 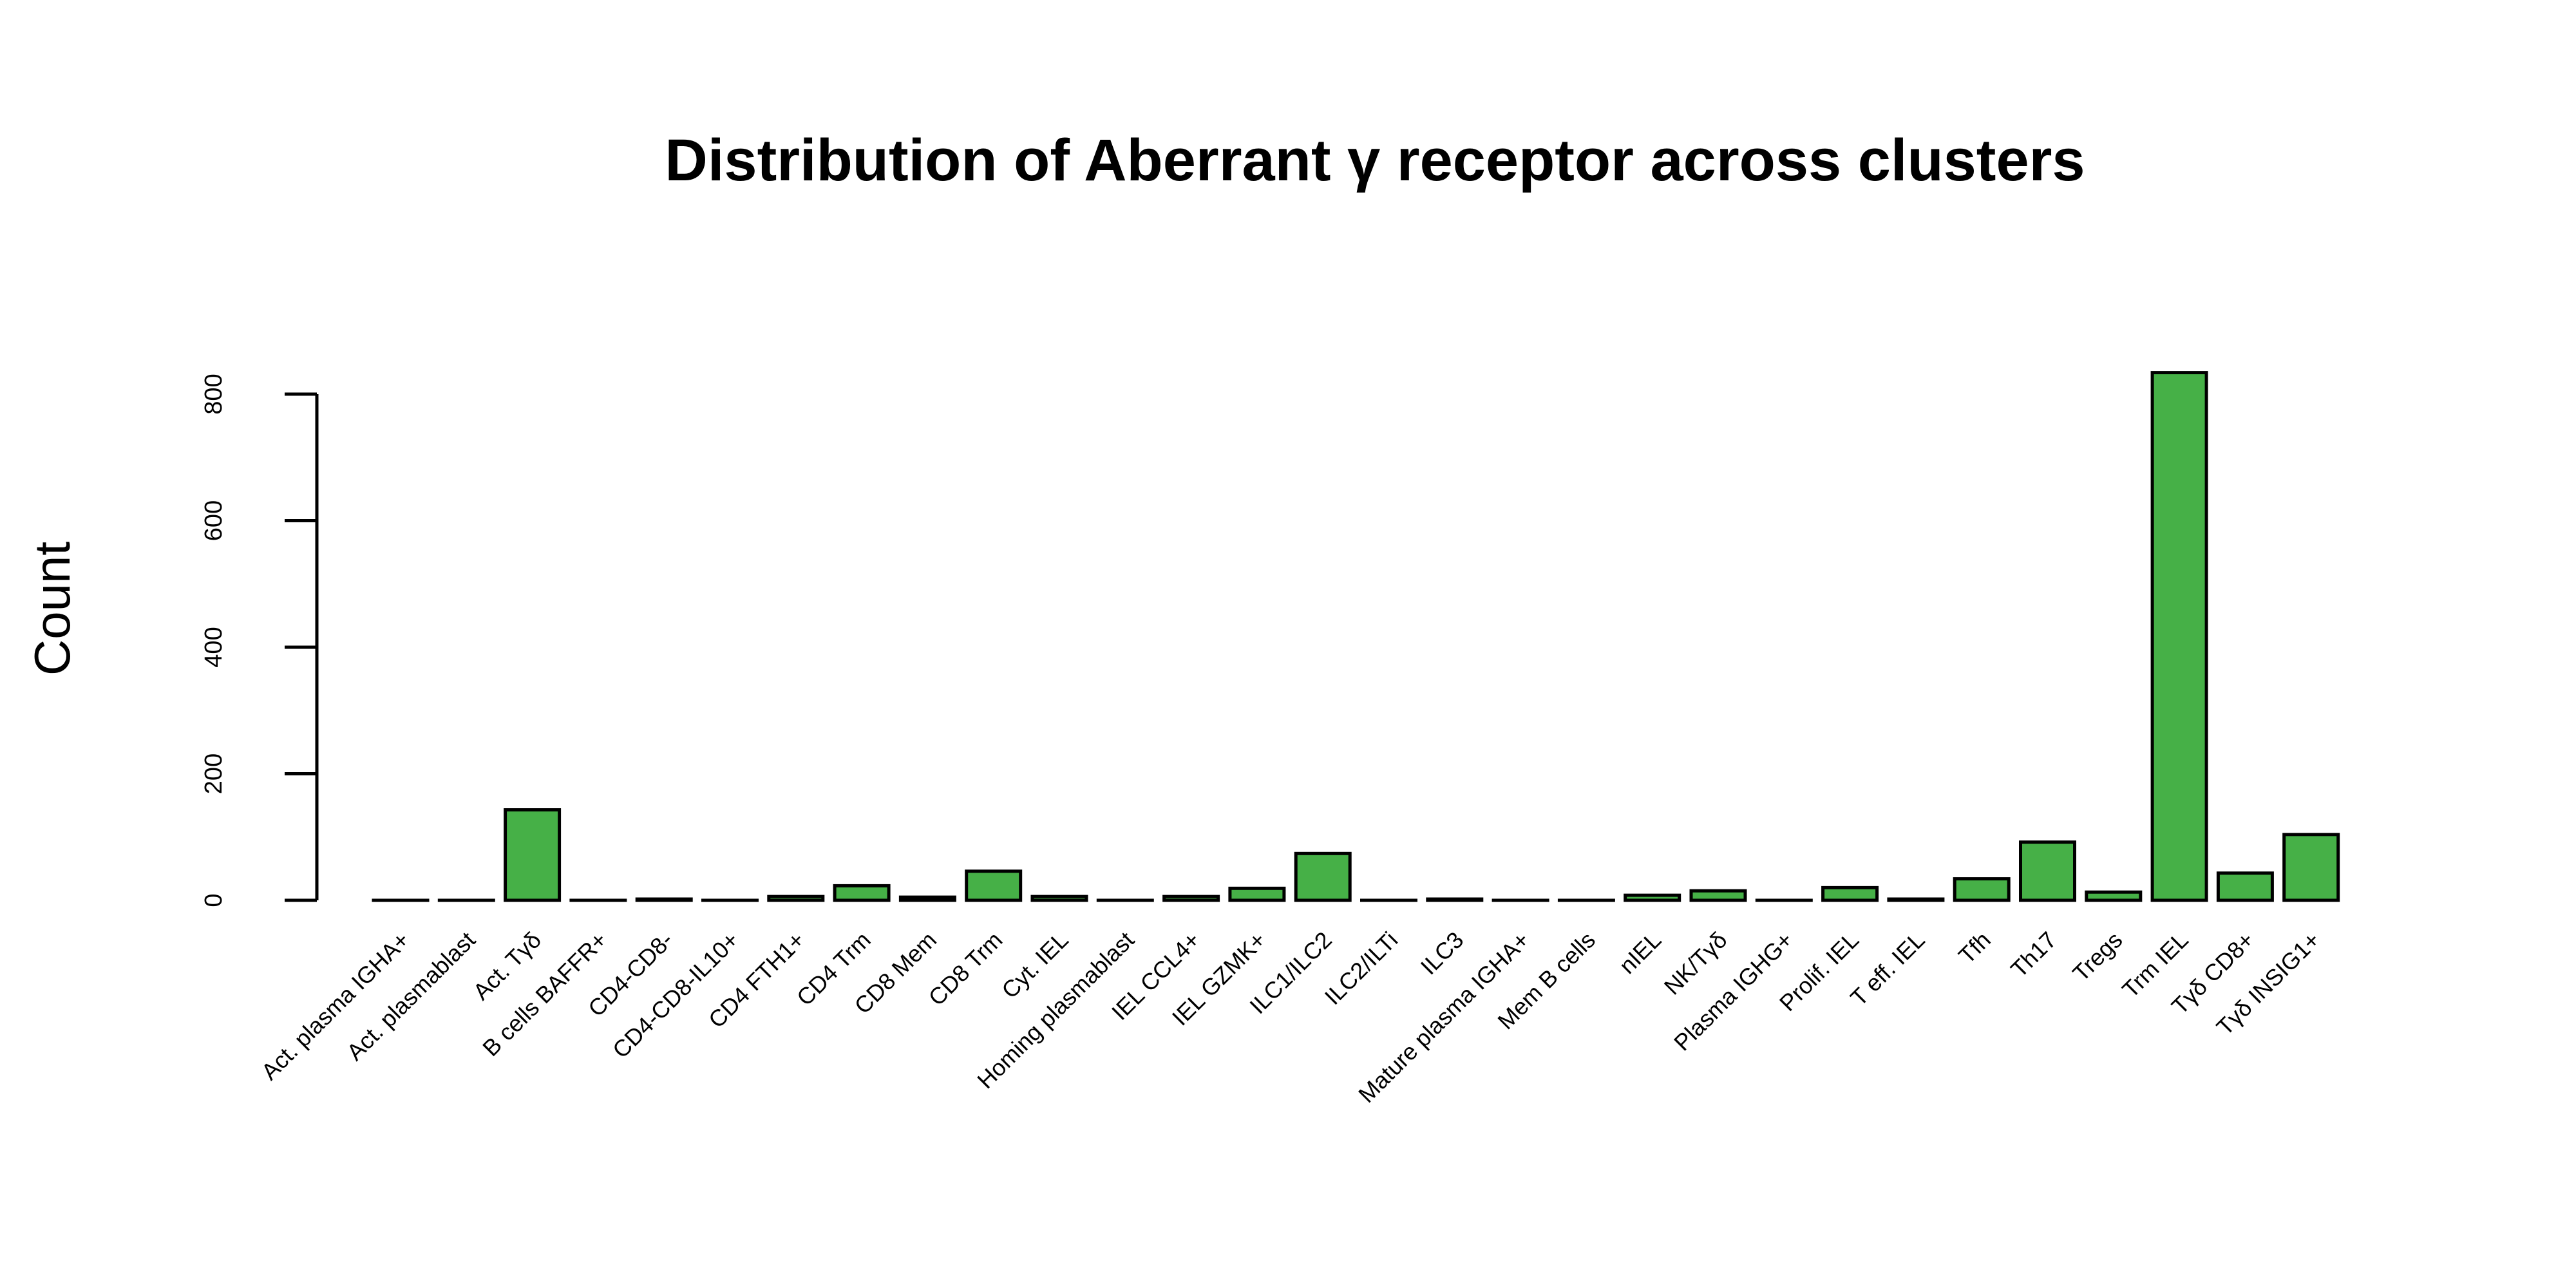 I want to click on x-tick-label: ILC3, so click(x=1442, y=953).